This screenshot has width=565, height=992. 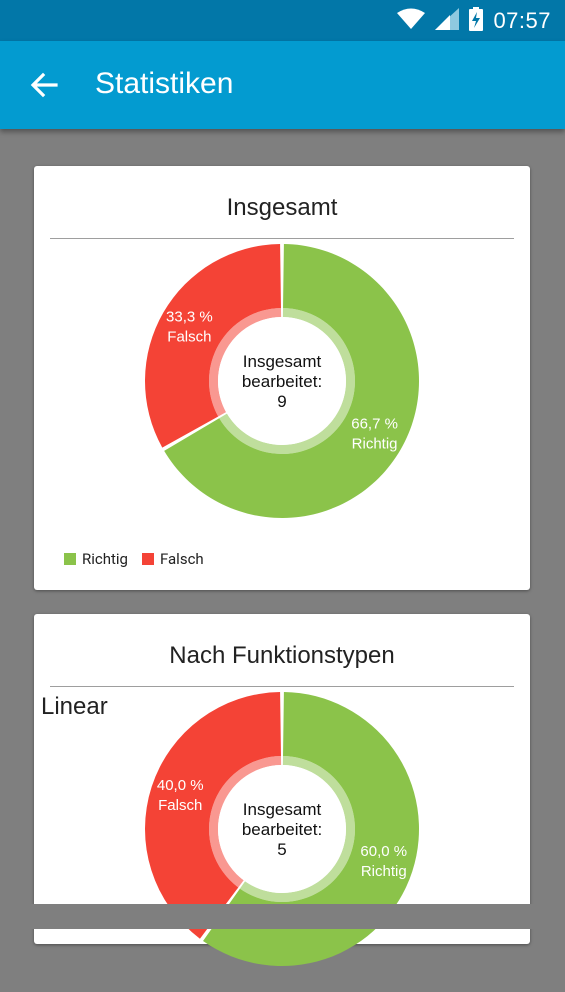 I want to click on legend-item-falsch: Falsch, so click(x=172, y=559).